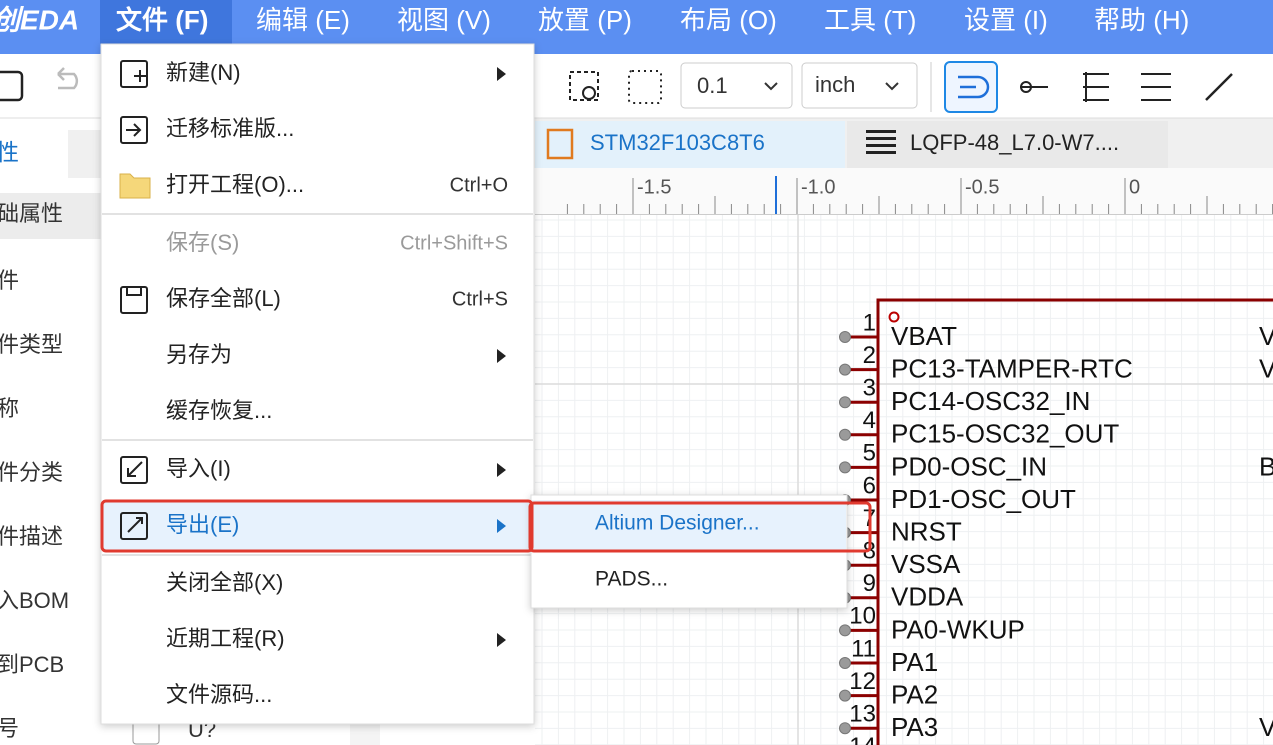  Describe the element at coordinates (34, 600) in the screenshot. I see `property-label: 入BOM` at that location.